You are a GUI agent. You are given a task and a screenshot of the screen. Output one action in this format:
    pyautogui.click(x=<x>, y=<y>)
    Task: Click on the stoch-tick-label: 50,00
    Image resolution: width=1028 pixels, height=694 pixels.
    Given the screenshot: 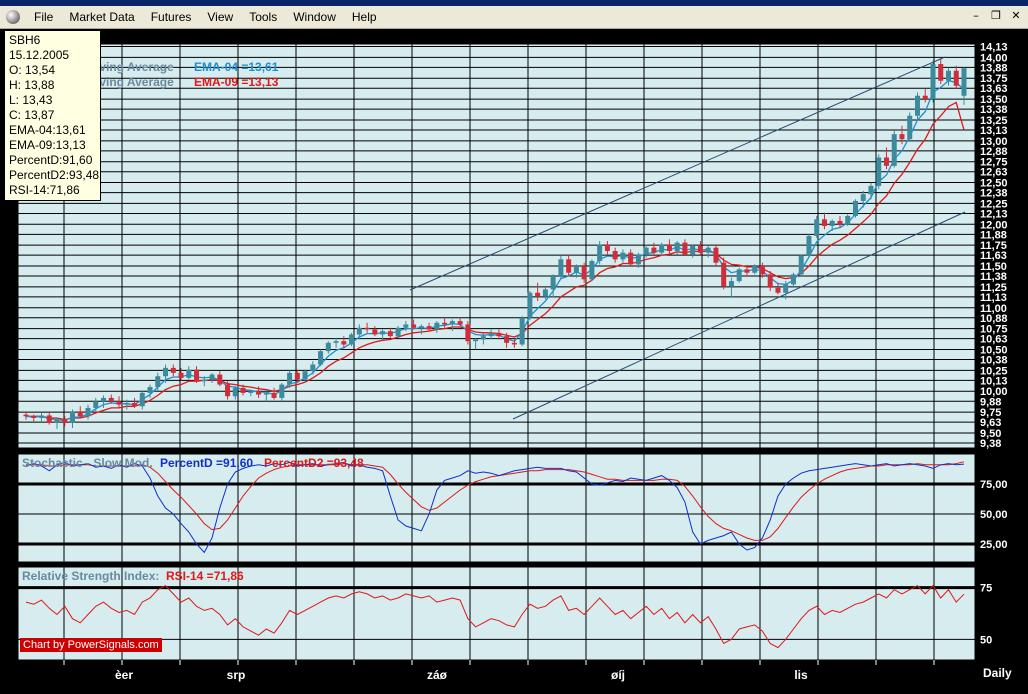 What is the action you would take?
    pyautogui.click(x=994, y=515)
    